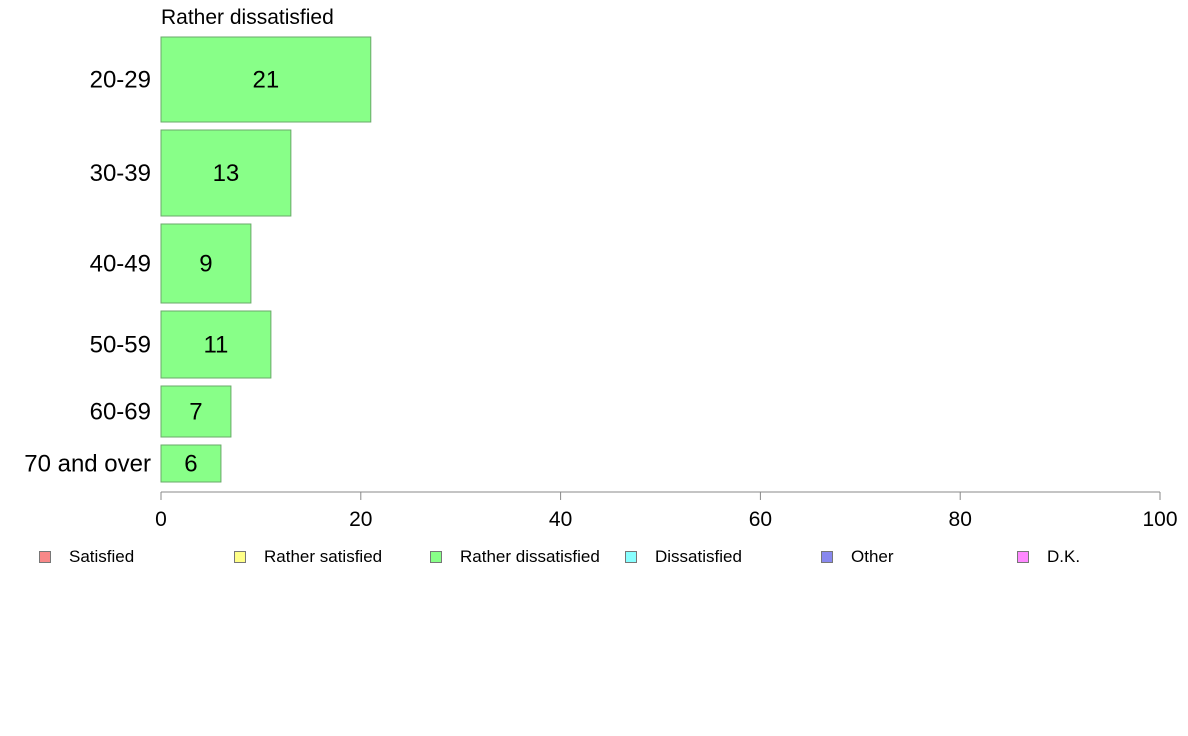  I want to click on bar-value-label: 21, so click(266, 80).